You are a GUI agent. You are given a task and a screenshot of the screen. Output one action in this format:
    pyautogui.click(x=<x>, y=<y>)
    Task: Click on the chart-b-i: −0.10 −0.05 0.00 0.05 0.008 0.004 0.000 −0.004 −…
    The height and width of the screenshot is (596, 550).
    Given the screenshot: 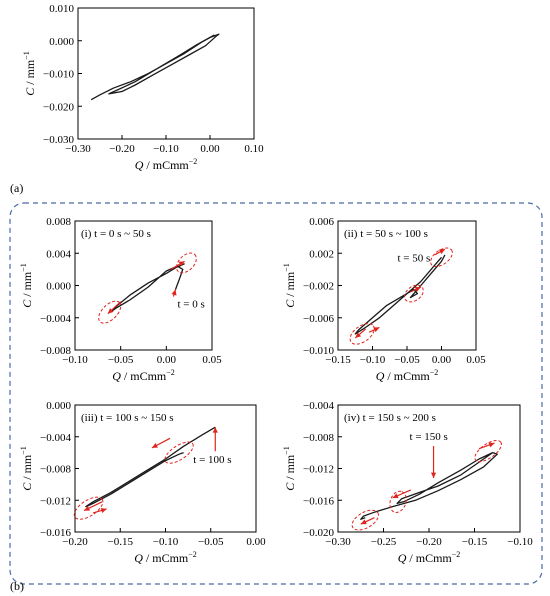 What is the action you would take?
    pyautogui.click(x=120, y=299)
    